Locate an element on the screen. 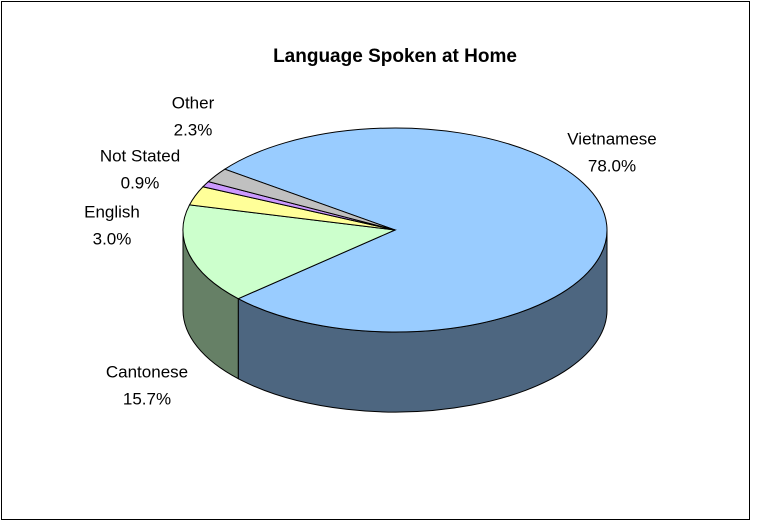 The height and width of the screenshot is (521, 761). slice-label: Other is located at coordinates (193, 102).